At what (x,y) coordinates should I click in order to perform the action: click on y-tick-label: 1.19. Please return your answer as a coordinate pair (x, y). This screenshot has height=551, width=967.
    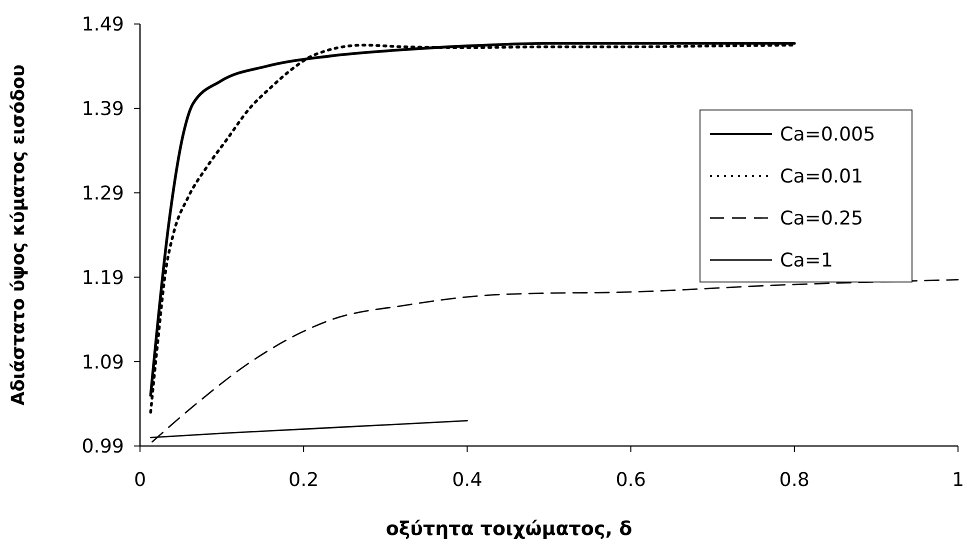
    Looking at the image, I should click on (103, 277).